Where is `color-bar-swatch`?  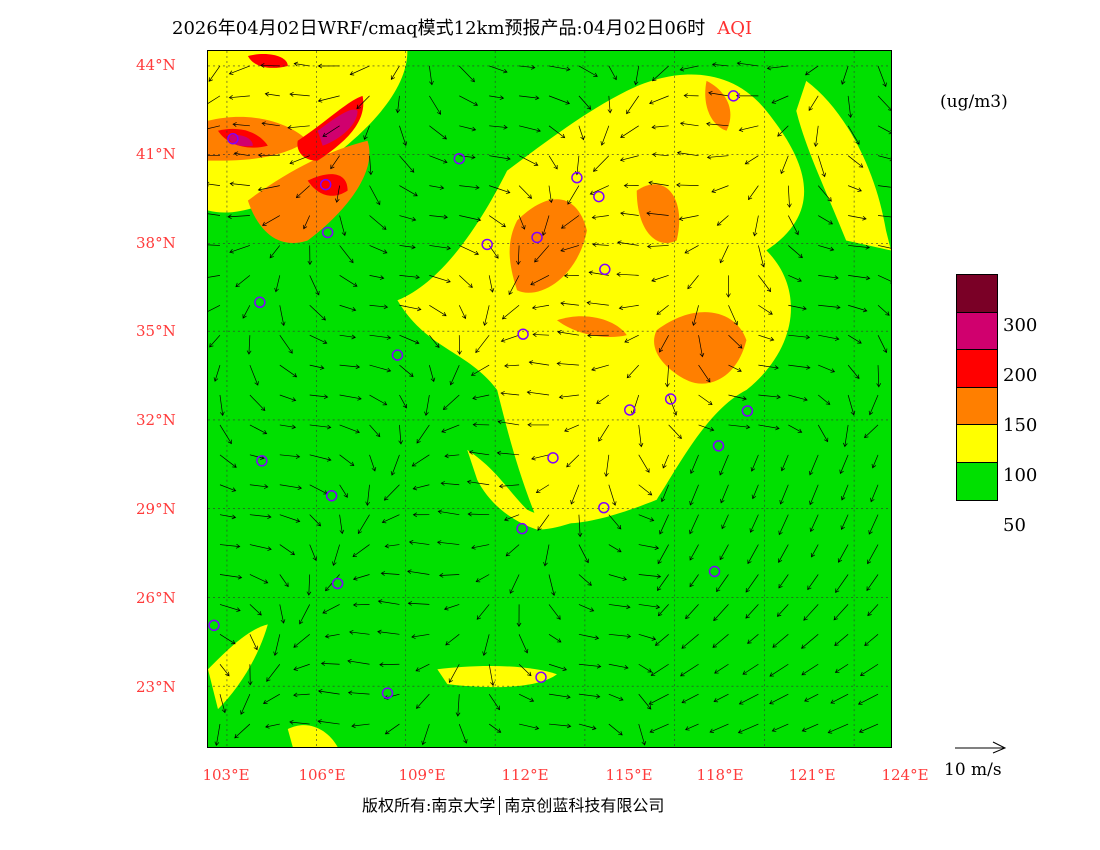 color-bar-swatch is located at coordinates (977, 331).